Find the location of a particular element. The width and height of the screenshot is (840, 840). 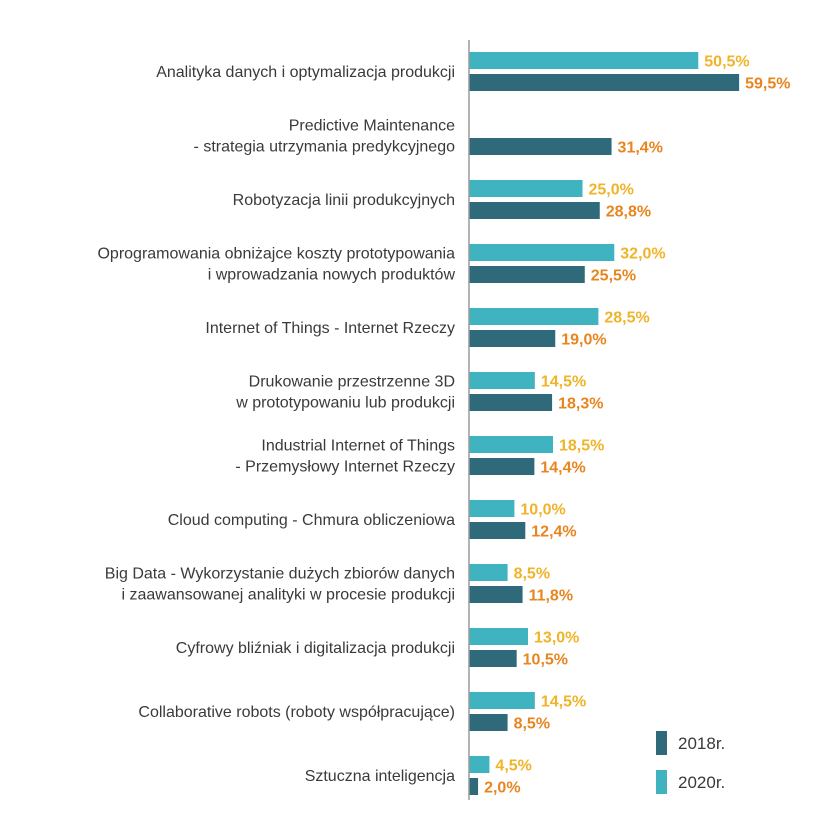

category-label: w prototypowaniu lub produkcji is located at coordinates (345, 403).